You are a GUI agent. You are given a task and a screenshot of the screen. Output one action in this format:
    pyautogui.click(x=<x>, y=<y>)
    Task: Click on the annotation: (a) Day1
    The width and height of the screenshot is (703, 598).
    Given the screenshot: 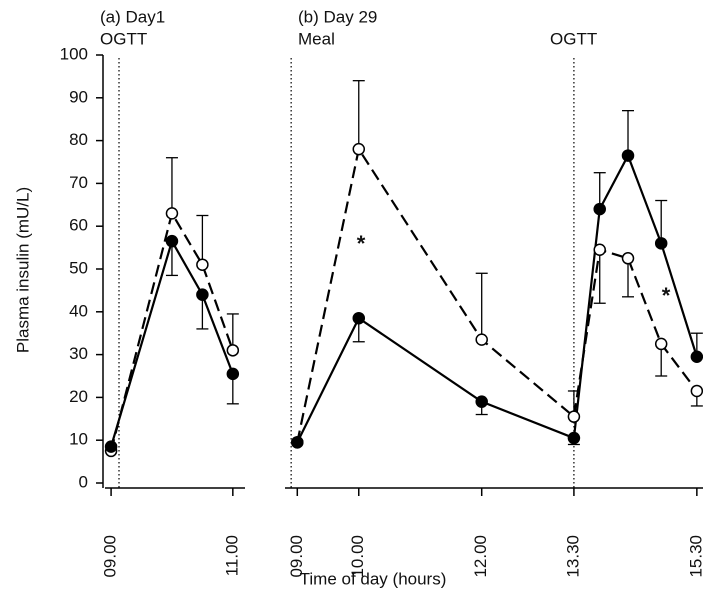 What is the action you would take?
    pyautogui.click(x=132, y=16)
    